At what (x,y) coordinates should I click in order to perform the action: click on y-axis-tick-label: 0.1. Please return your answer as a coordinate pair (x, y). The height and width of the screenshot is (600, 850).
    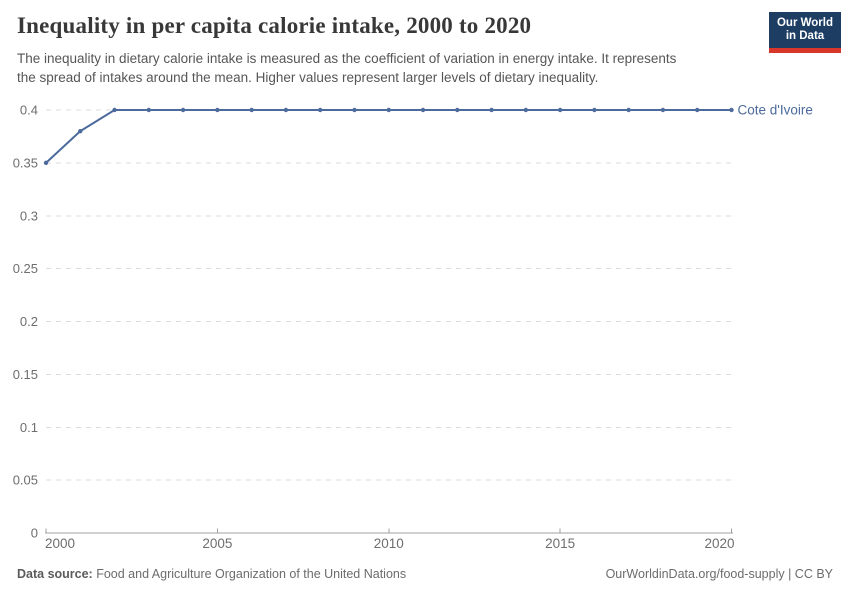
    Looking at the image, I should click on (29, 427).